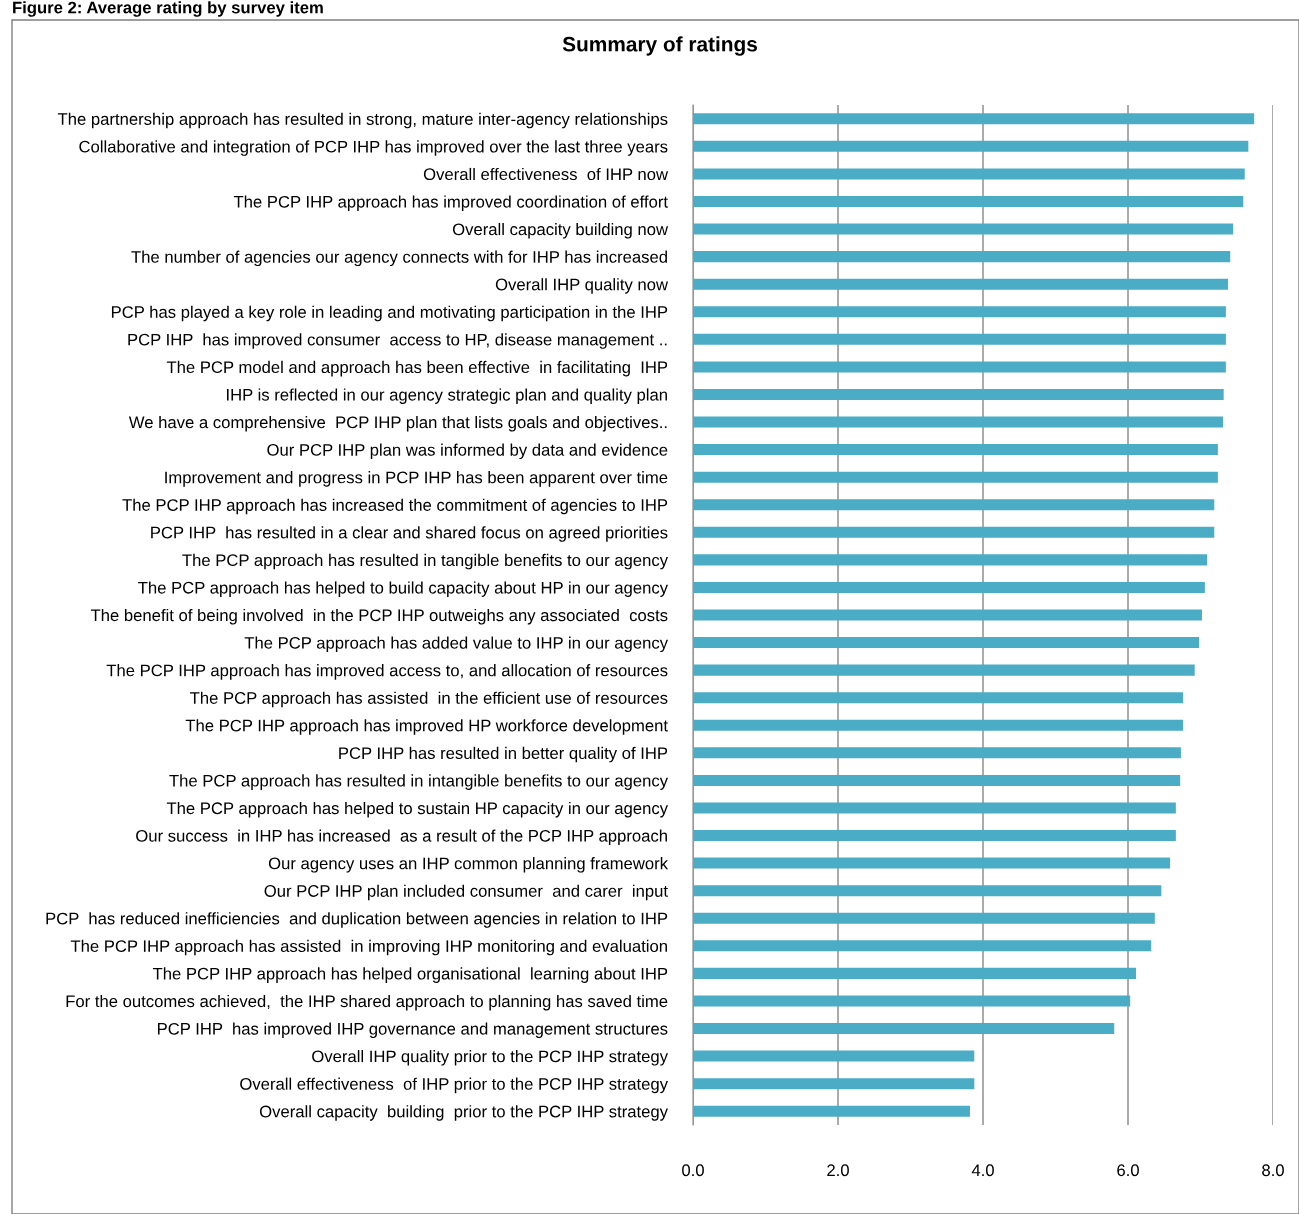 The width and height of the screenshot is (1299, 1214). What do you see at coordinates (546, 174) in the screenshot?
I see `y-tick-label: Overall effectiveness of IHP now` at bounding box center [546, 174].